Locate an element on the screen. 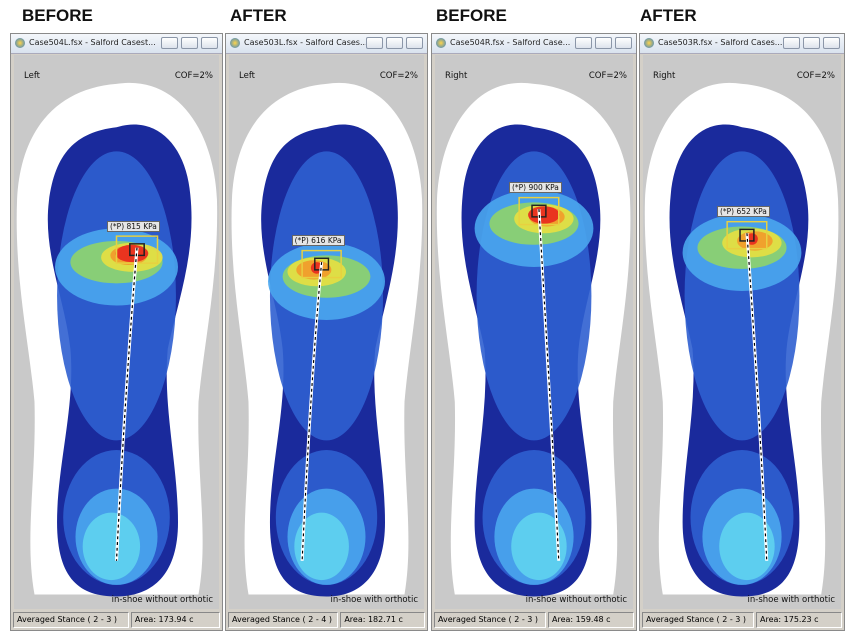 The image size is (850, 638). status-bar: Averaged Stance ( 2 - 4 ) Area: 182.71 c is located at coordinates (326, 620).